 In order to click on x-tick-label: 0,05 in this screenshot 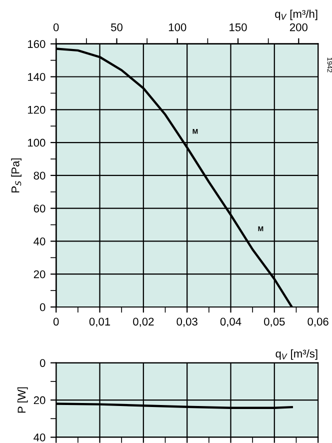, I will do `click(274, 322)`.